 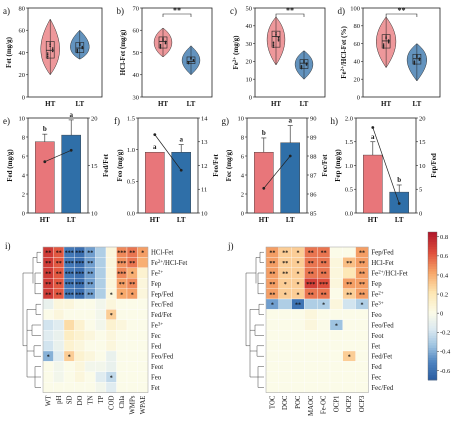 I want to click on y-tick-label-g: 8, so click(x=242, y=137).